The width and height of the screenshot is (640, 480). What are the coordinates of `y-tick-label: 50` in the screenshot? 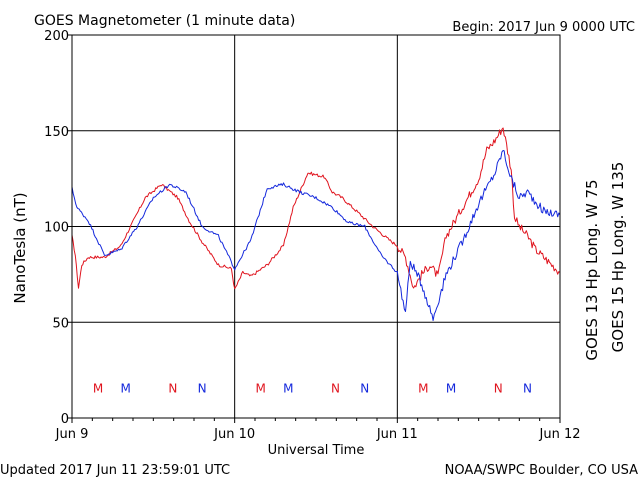 It's located at (60, 323).